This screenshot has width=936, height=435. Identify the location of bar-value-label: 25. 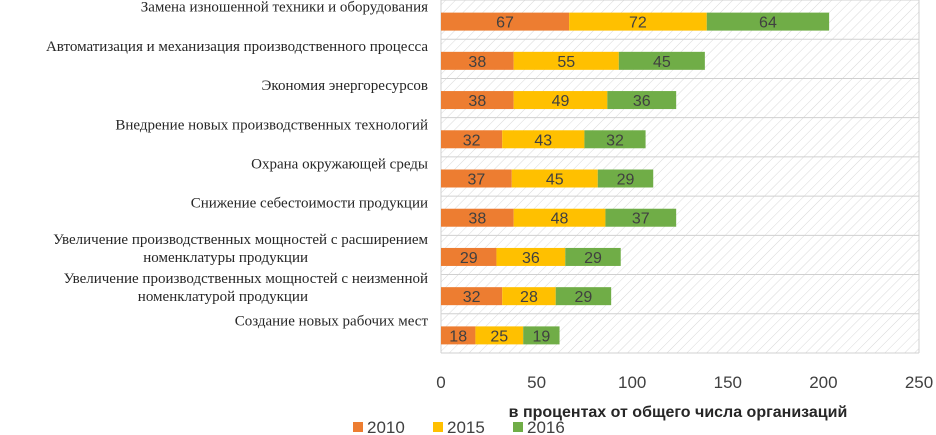
(499, 336).